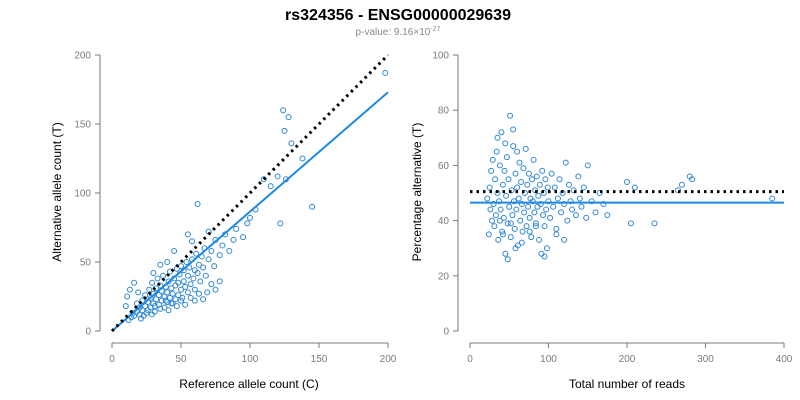 The height and width of the screenshot is (400, 800). I want to click on x-tick-label: 200, so click(388, 359).